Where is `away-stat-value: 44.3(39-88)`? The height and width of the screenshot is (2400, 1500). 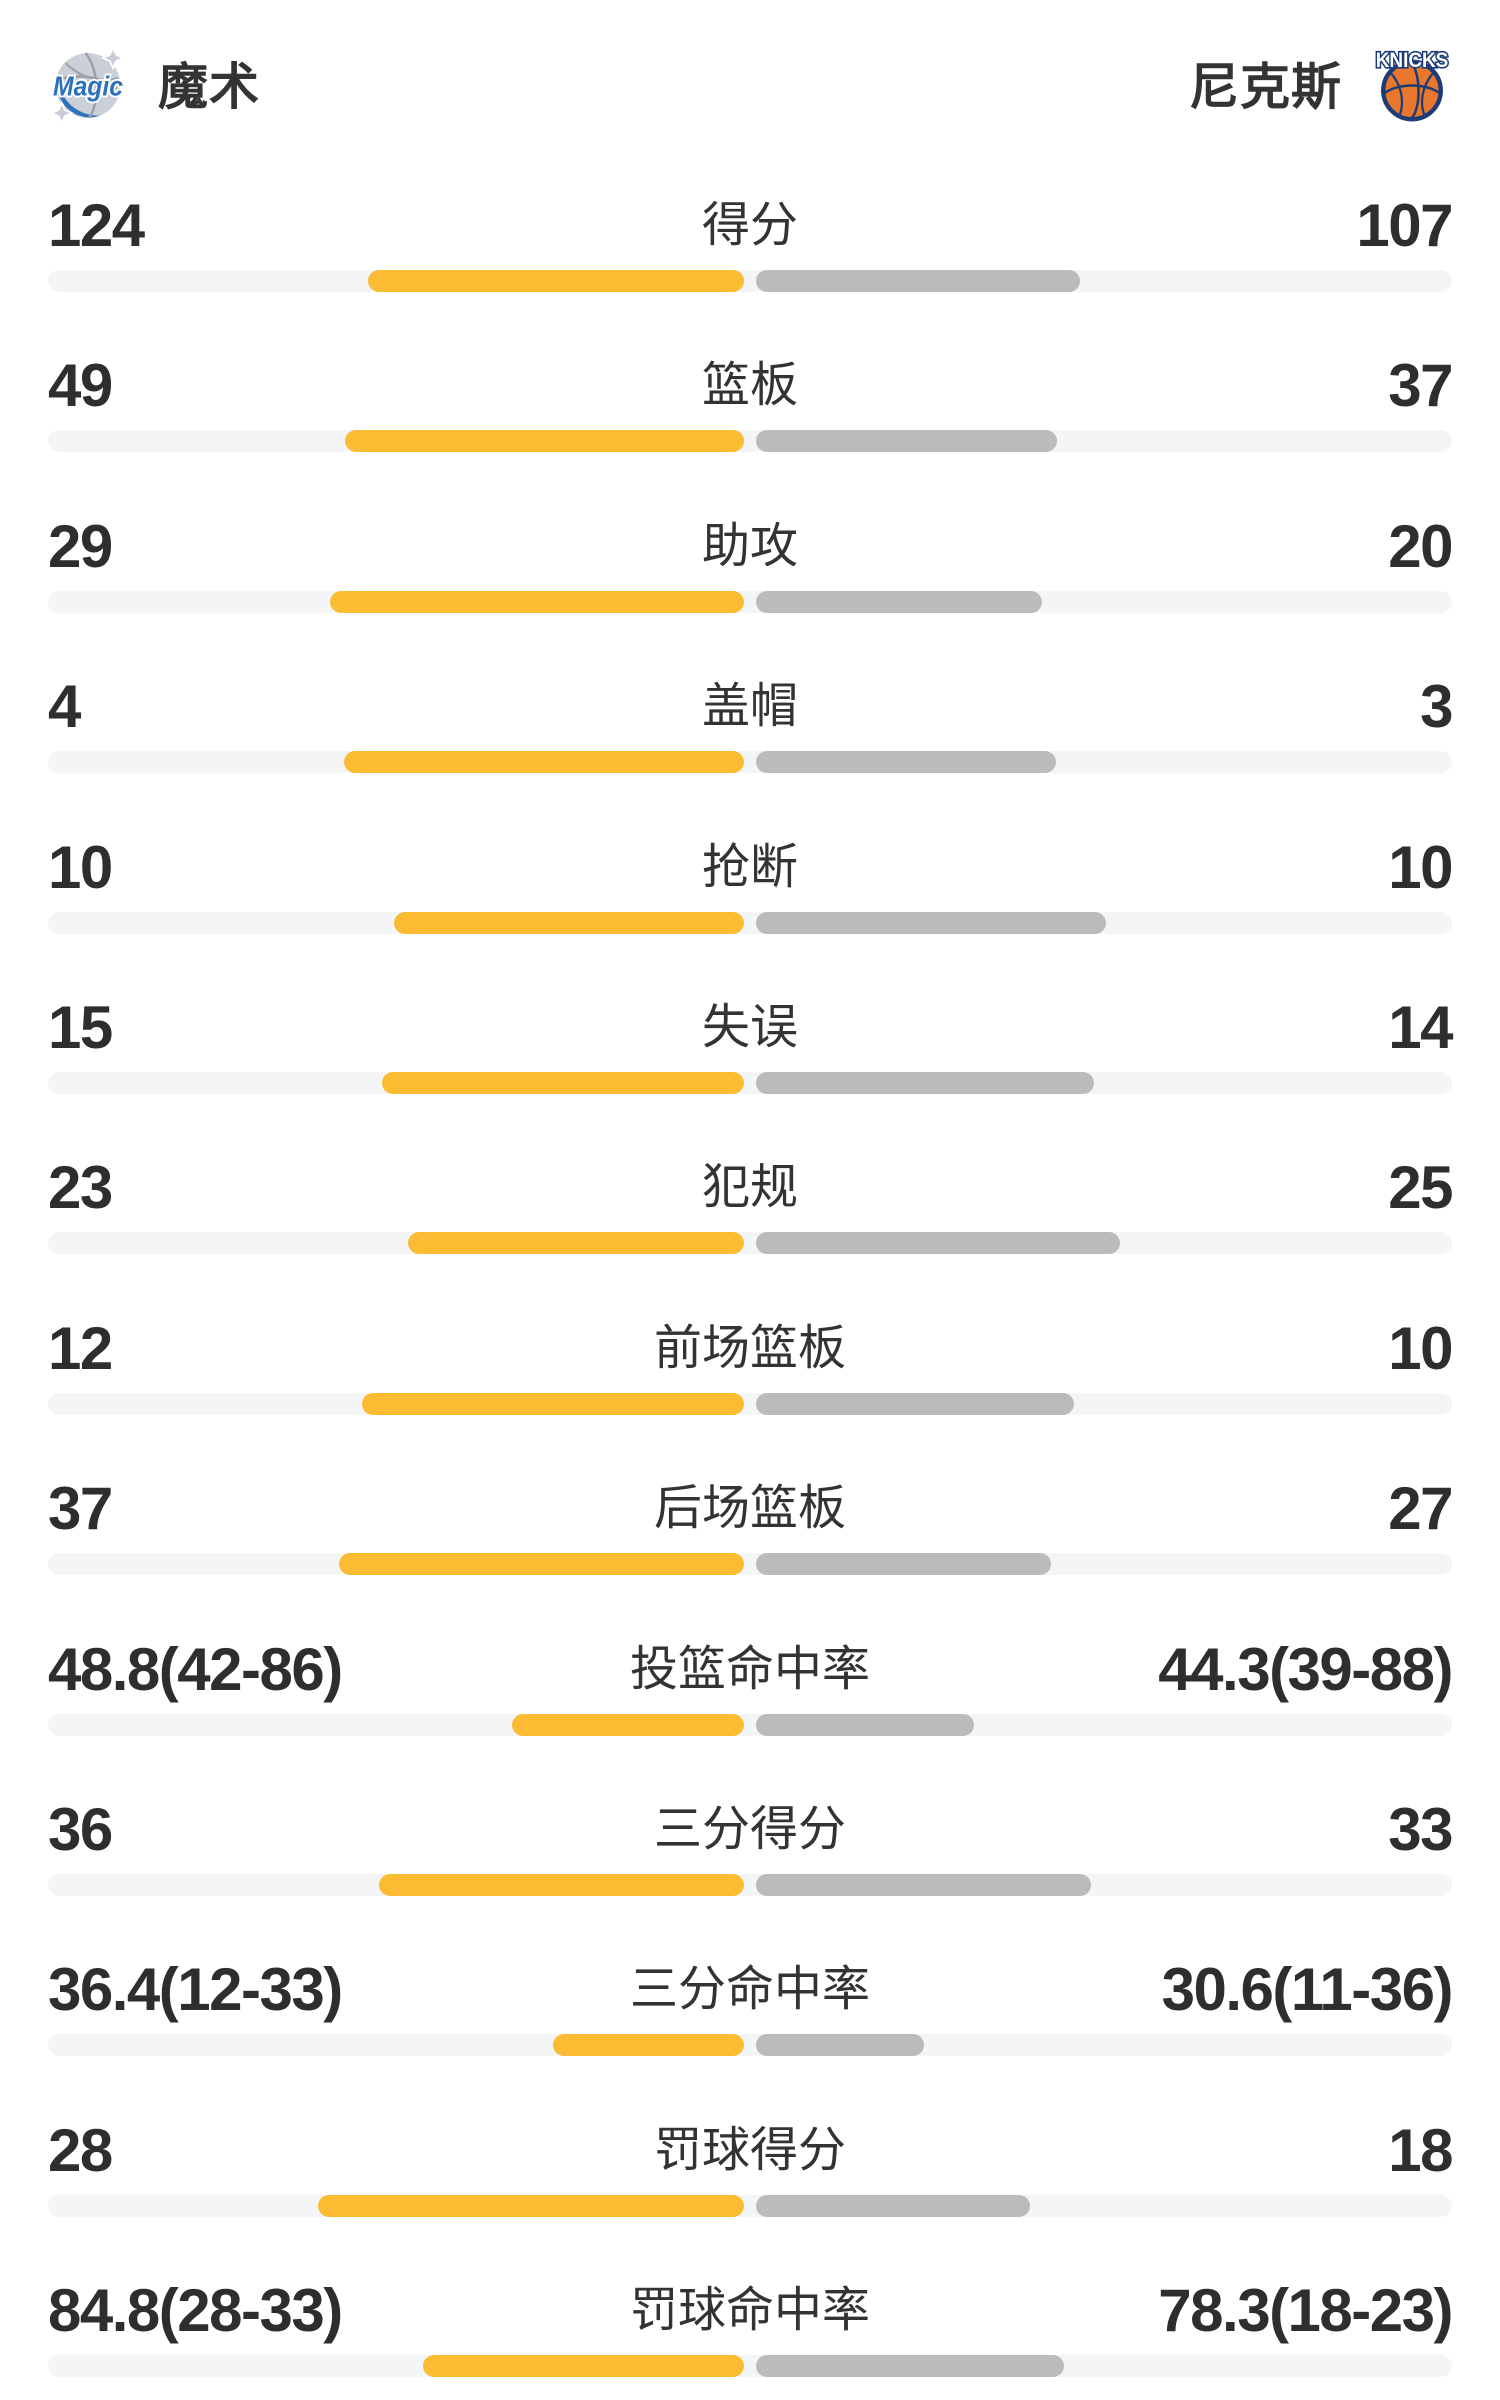
away-stat-value: 44.3(39-88) is located at coordinates (1305, 1669).